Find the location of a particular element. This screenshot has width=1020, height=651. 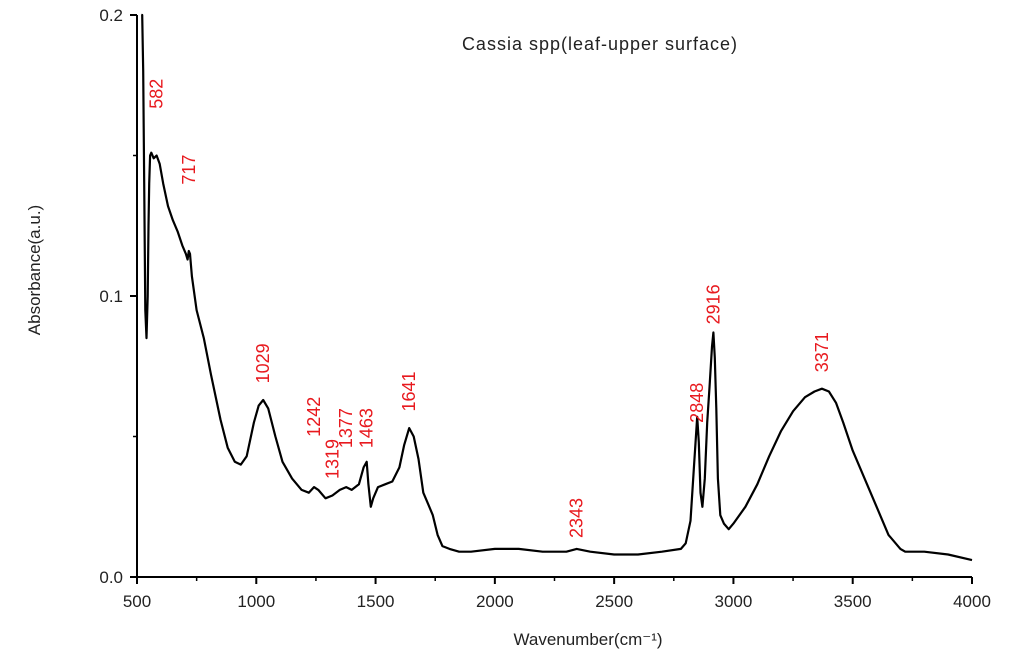

peak-label: 1029 is located at coordinates (263, 363).